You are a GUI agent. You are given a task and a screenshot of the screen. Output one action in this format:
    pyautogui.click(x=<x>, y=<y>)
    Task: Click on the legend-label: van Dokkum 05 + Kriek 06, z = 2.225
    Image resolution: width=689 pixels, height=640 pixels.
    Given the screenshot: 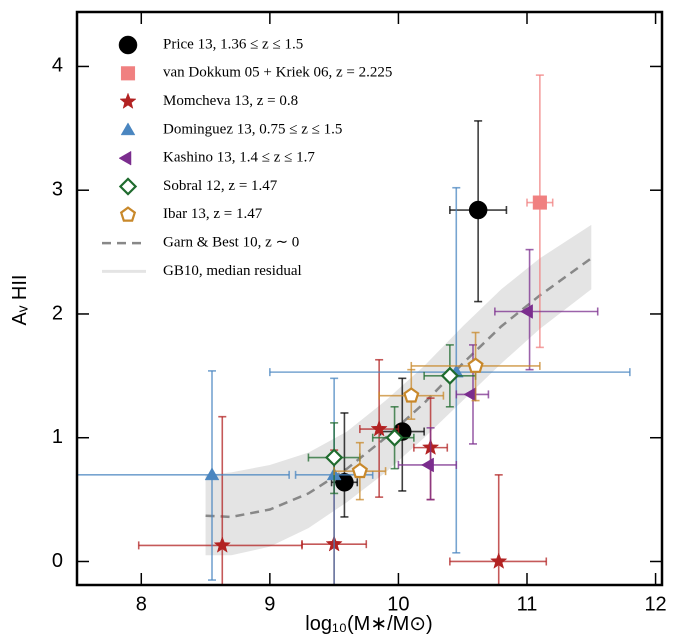 What is the action you would take?
    pyautogui.click(x=277, y=73)
    